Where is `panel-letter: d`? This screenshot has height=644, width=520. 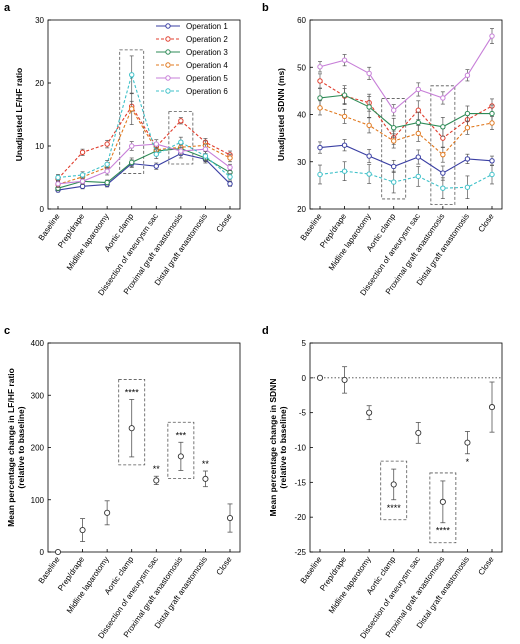
panel-letter: d is located at coordinates (265, 331).